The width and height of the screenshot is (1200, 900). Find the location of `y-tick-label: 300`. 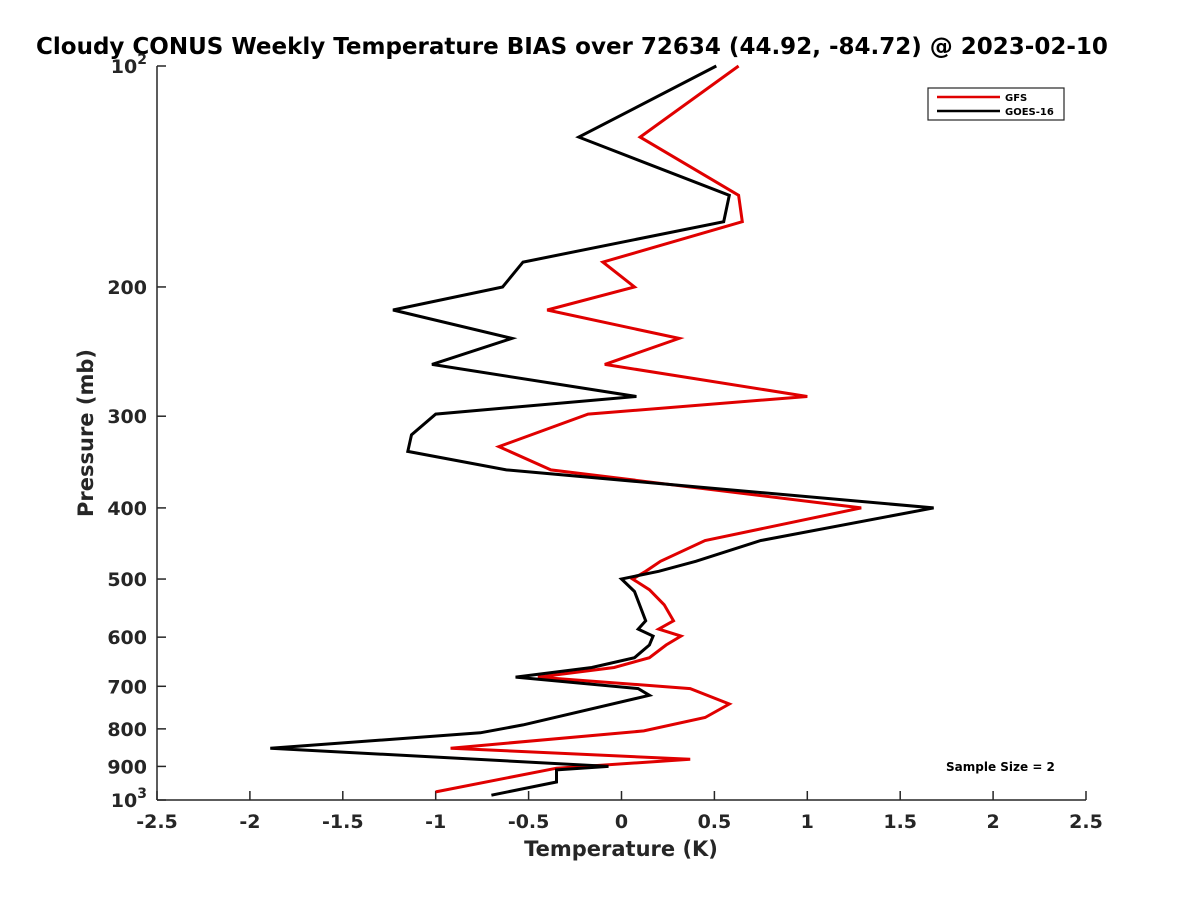

y-tick-label: 300 is located at coordinates (127, 417).